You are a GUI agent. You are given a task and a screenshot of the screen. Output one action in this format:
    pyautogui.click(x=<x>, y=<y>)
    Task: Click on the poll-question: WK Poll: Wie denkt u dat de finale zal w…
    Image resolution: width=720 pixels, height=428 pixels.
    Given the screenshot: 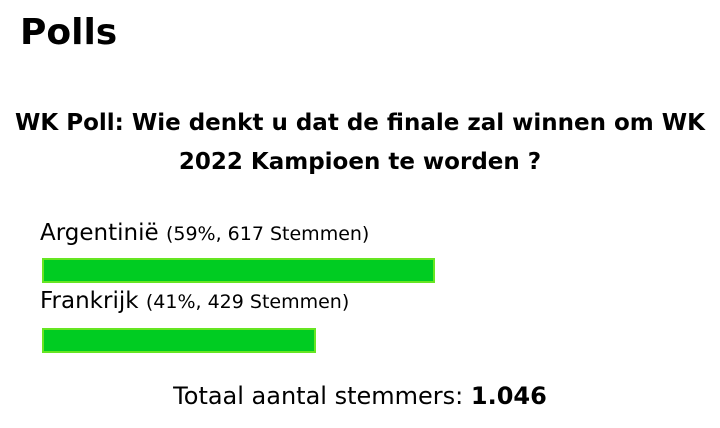 What is the action you would take?
    pyautogui.click(x=360, y=142)
    